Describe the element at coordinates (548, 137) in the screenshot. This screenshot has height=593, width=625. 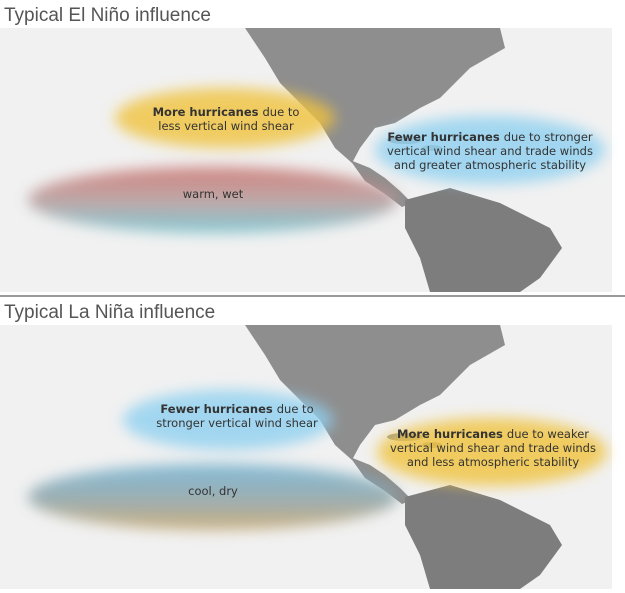
I see `annotation-text: due to stronger` at that location.